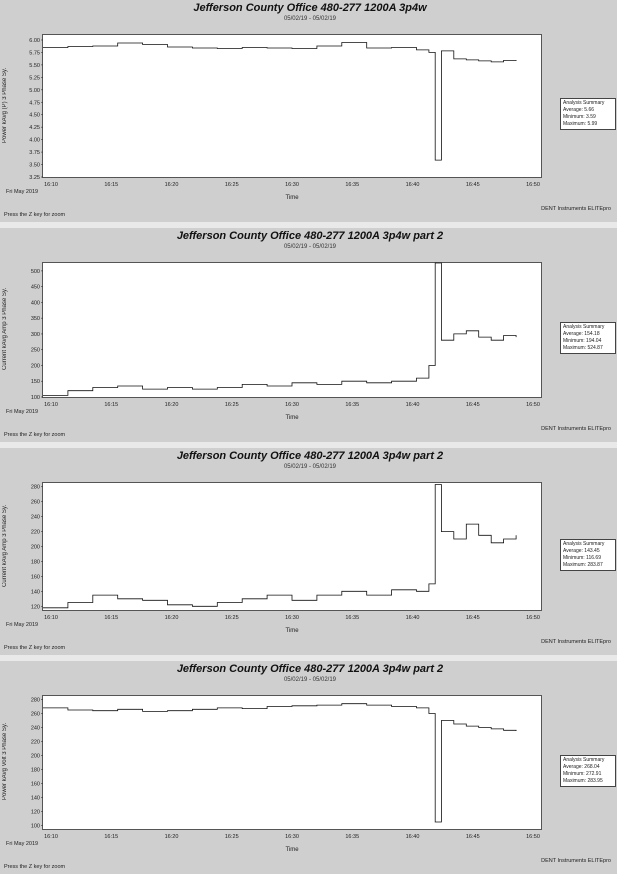 This screenshot has width=617, height=874. I want to click on summary-maximum: Maximum: 5.99, so click(580, 123).